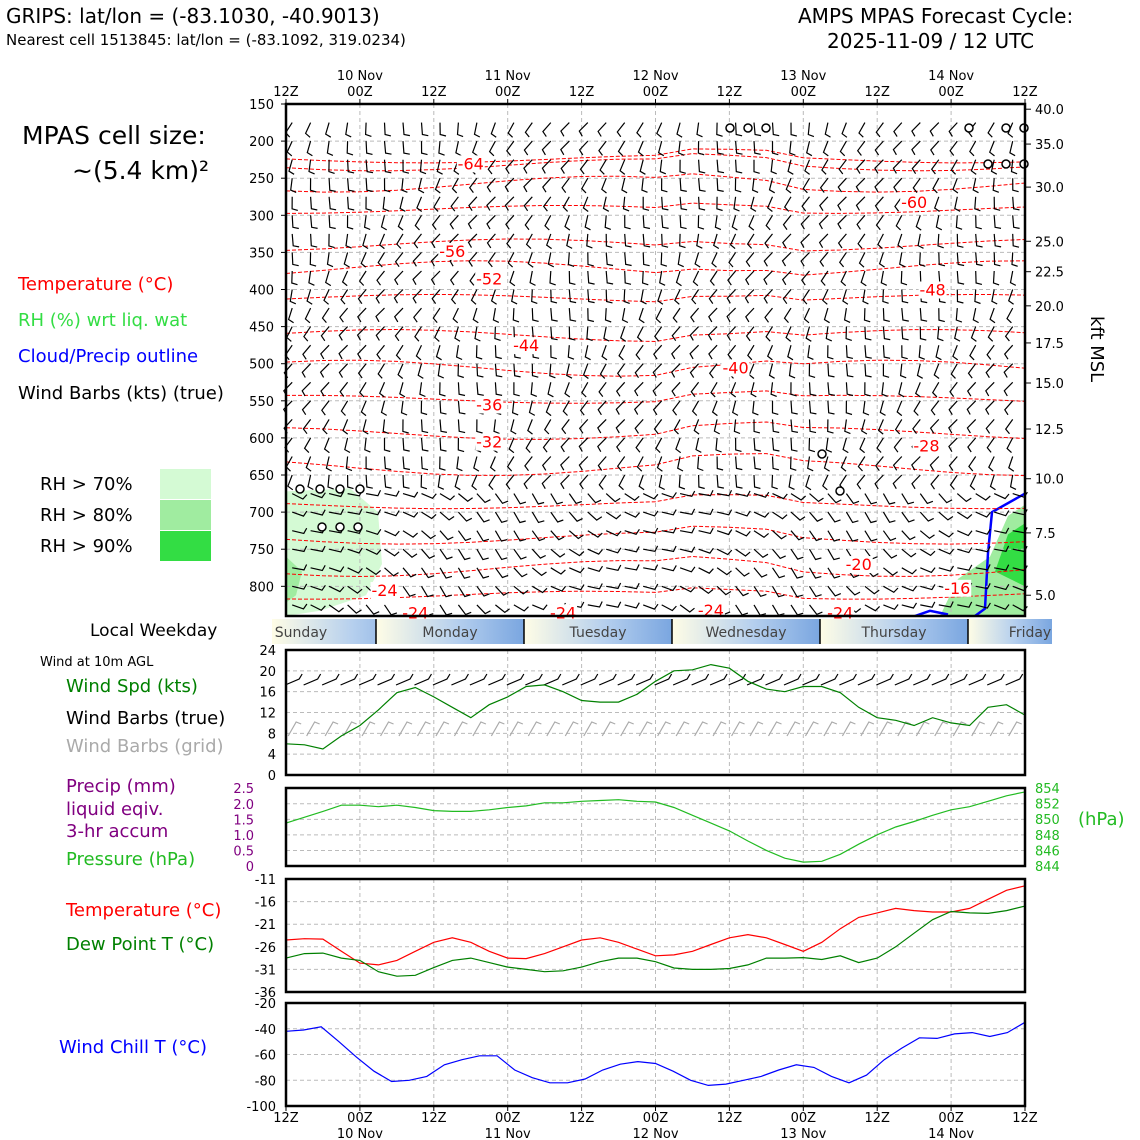 This screenshot has width=1140, height=1140. Describe the element at coordinates (926, 446) in the screenshot. I see `temperature-label-bg` at that location.